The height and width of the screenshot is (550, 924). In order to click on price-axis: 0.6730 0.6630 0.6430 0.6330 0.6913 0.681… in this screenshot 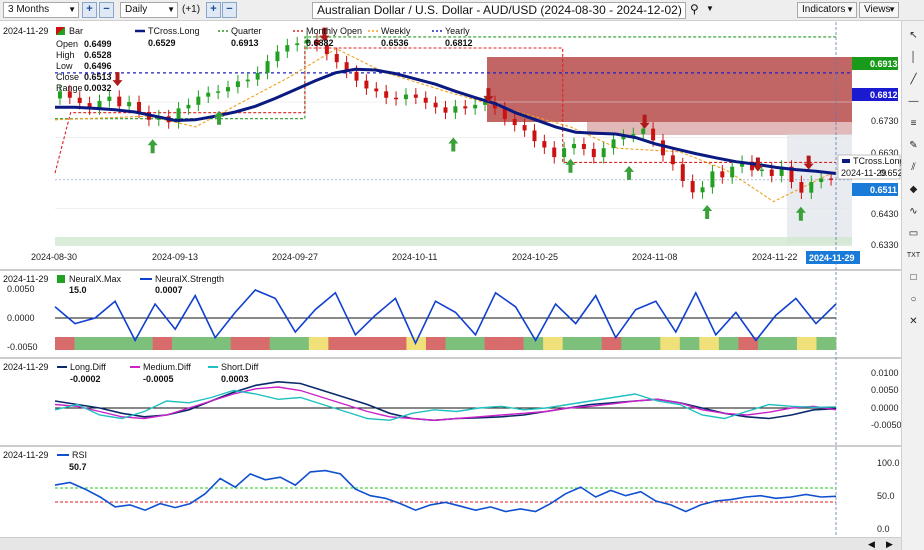, I will do `click(869, 153)`.